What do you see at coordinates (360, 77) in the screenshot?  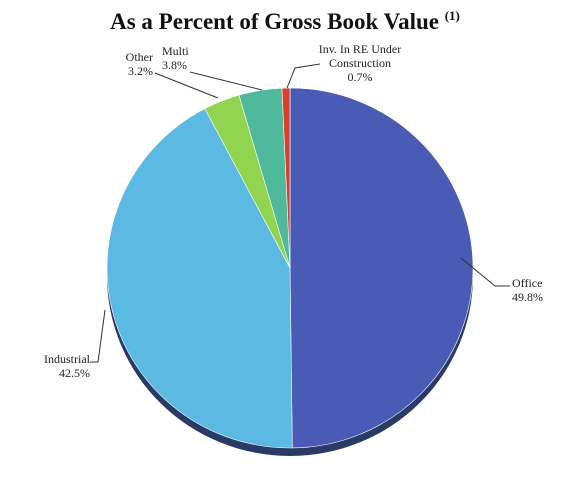 I see `value-label: 0.7%` at bounding box center [360, 77].